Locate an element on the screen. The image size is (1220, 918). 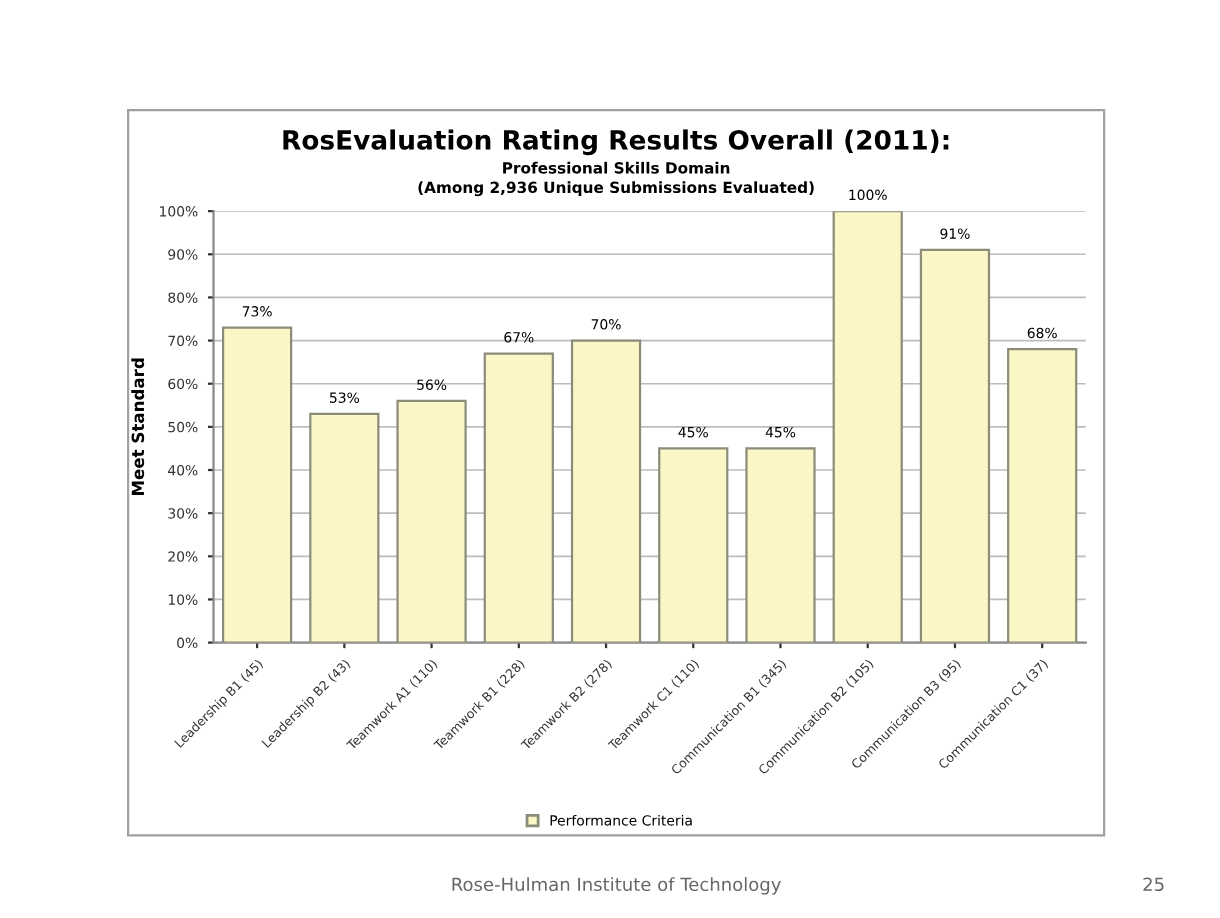
y-axis-title: Meet Standard is located at coordinates (138, 427).